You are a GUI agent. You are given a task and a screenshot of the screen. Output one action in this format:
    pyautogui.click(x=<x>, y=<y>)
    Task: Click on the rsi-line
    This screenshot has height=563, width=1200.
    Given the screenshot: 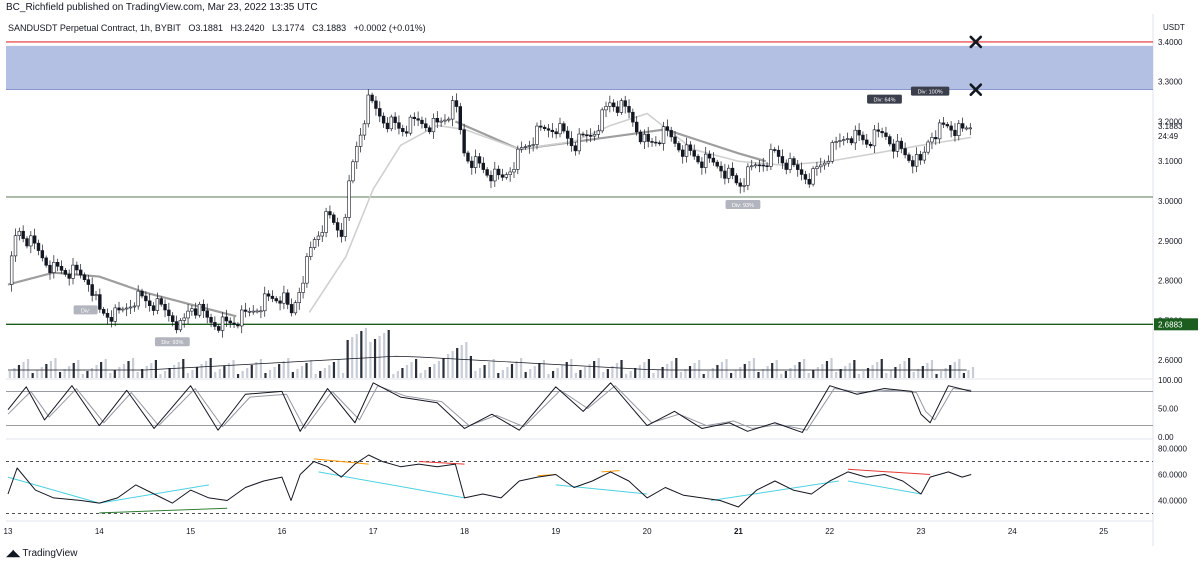 What is the action you would take?
    pyautogui.click(x=489, y=481)
    